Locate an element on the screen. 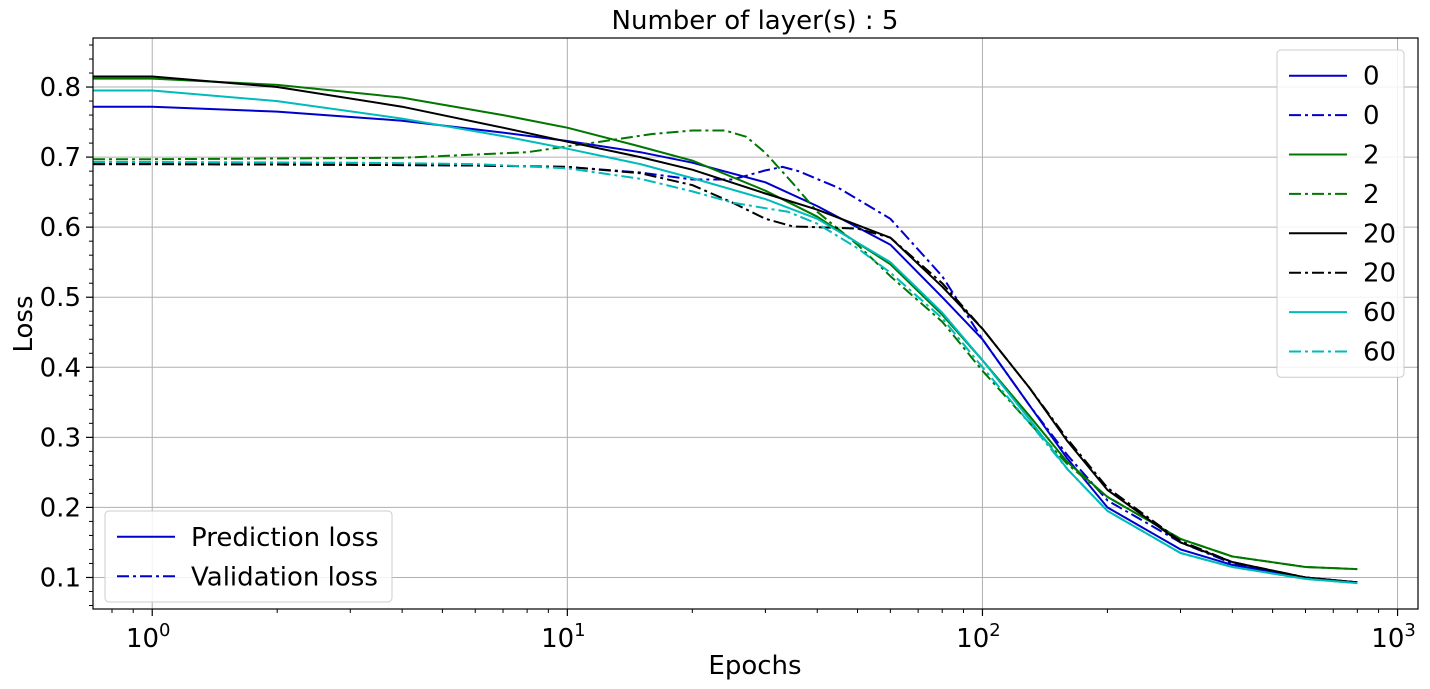 The height and width of the screenshot is (689, 1430). y-axis-label: Loss is located at coordinates (24, 323).